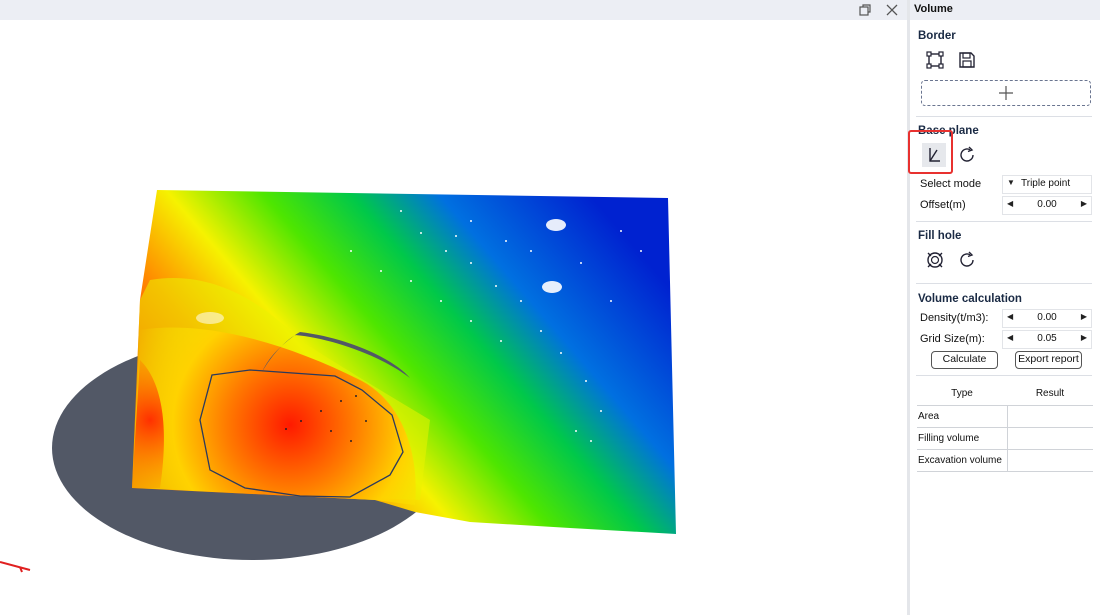 This screenshot has width=1100, height=615. What do you see at coordinates (1047, 318) in the screenshot?
I see `density-stepper: ◀ 0.00 ▶` at bounding box center [1047, 318].